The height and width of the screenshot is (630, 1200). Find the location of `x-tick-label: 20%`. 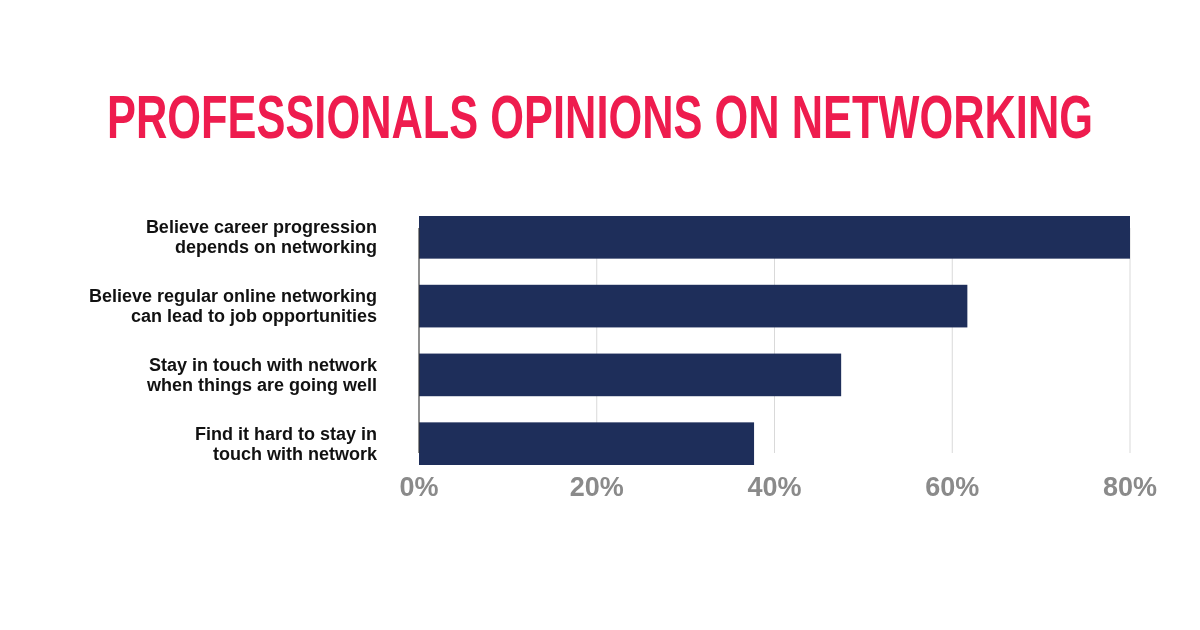

x-tick-label: 20% is located at coordinates (596, 487).